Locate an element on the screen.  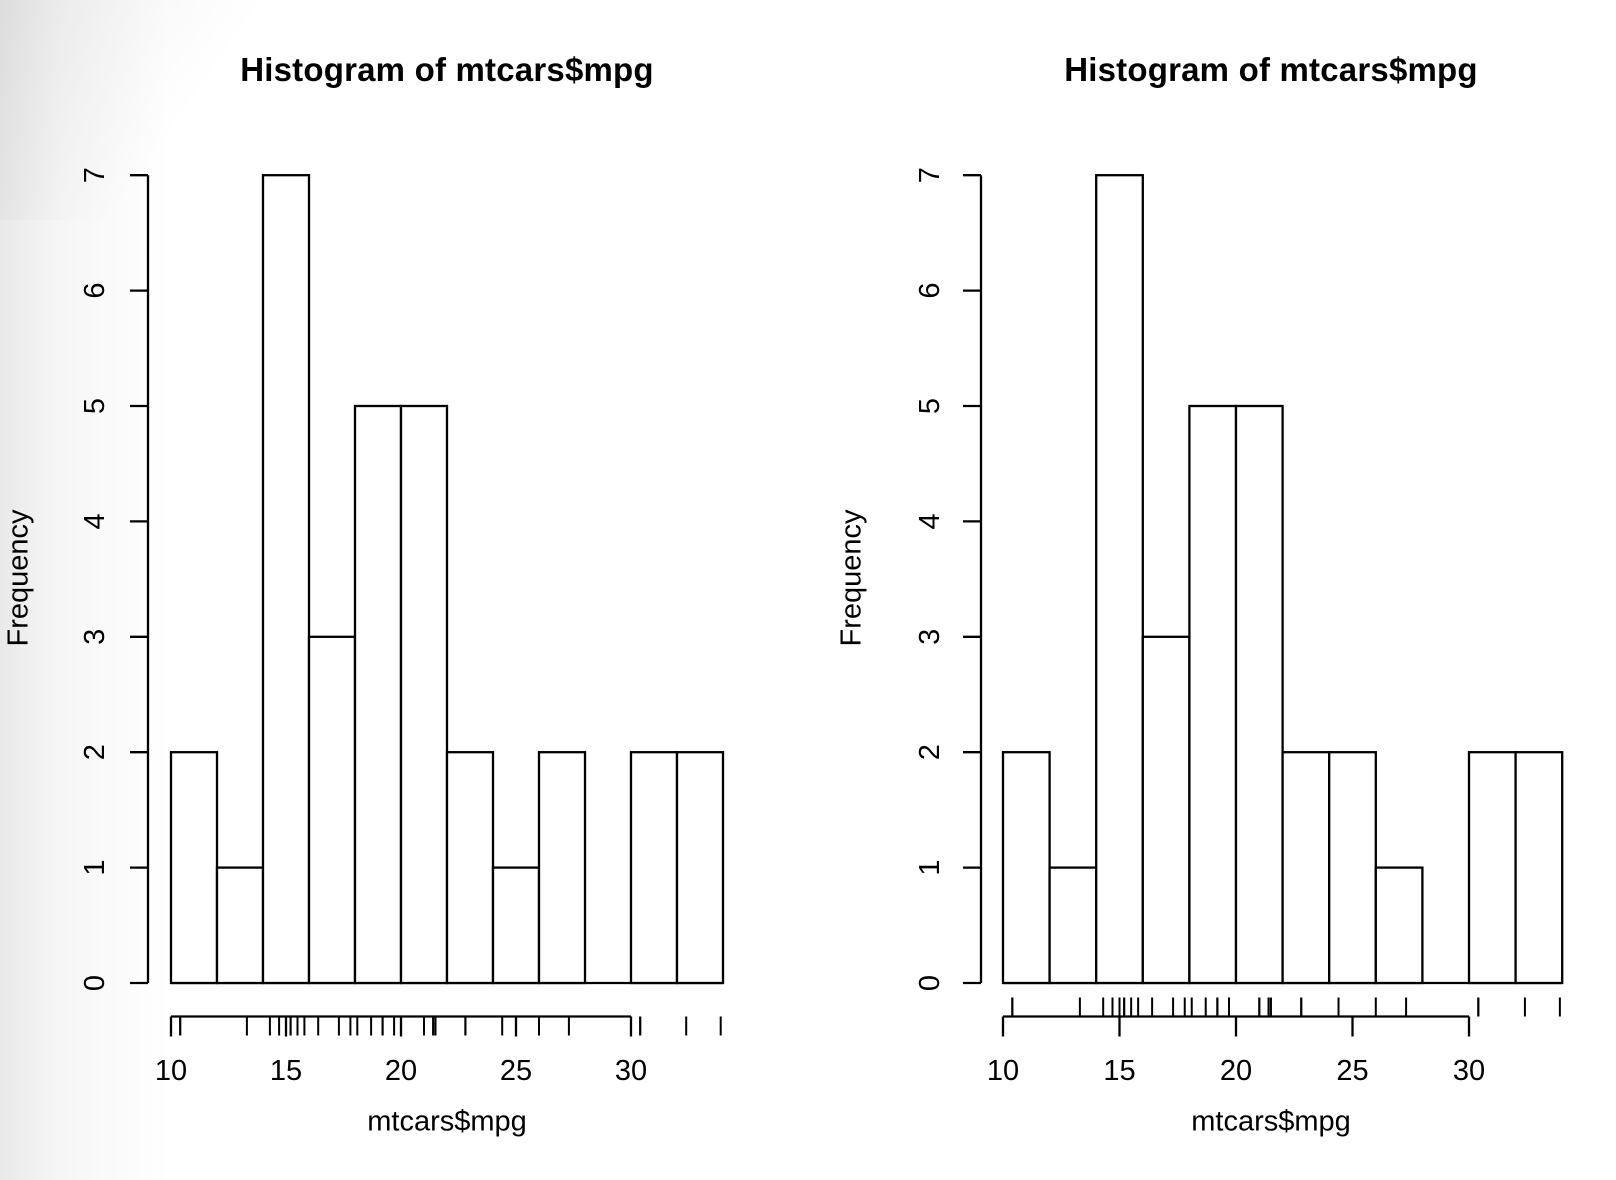
right-plot-title: Histogram of mtcars$mpg is located at coordinates (1271, 69).